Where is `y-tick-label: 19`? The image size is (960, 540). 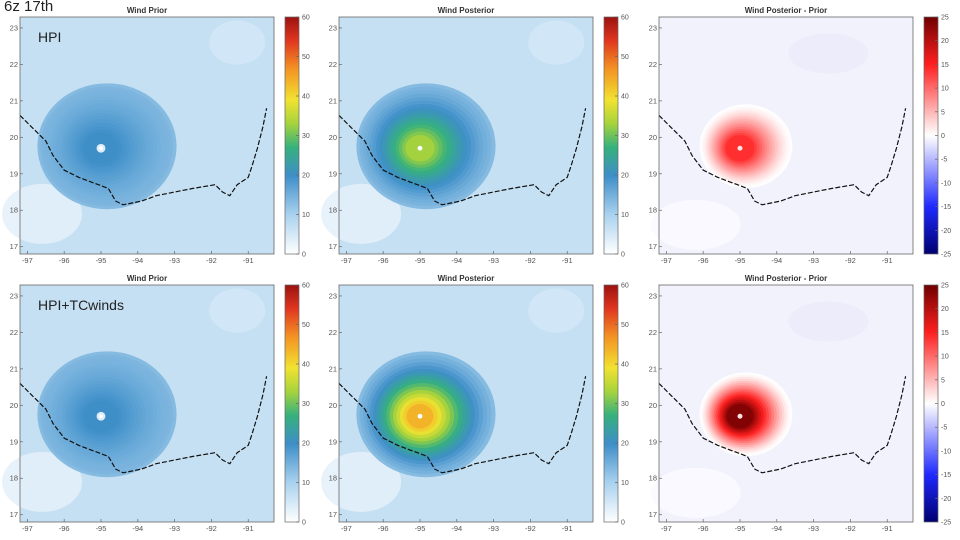
y-tick-label: 19 is located at coordinates (14, 441).